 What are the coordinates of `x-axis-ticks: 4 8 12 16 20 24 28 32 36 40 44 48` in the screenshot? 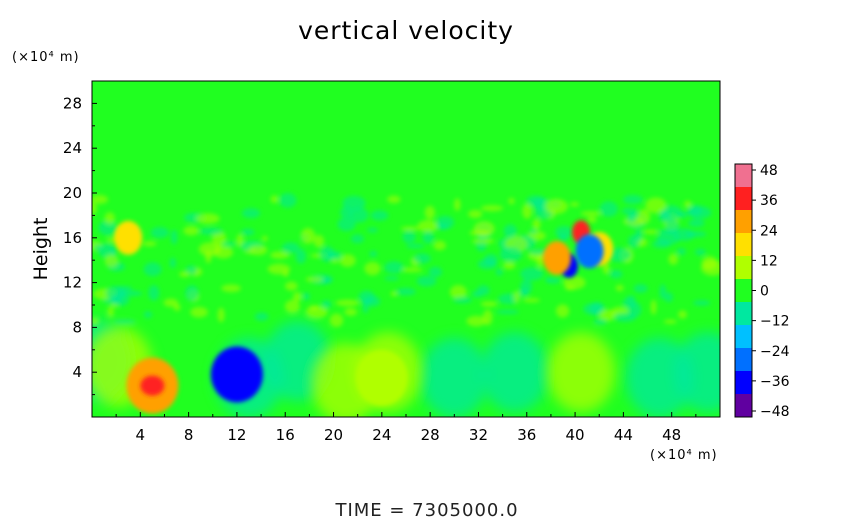 It's located at (406, 428).